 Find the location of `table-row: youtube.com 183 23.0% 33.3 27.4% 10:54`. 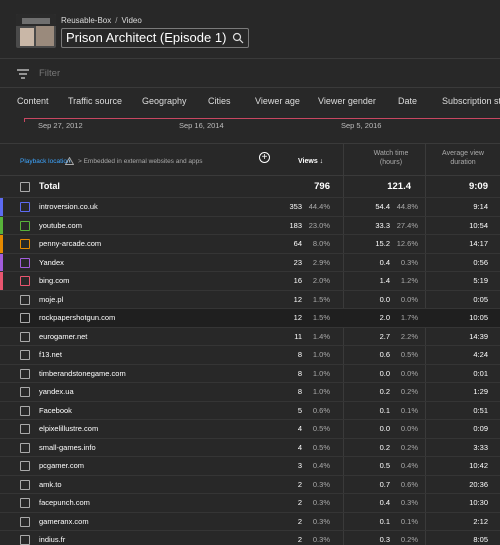

table-row: youtube.com 183 23.0% 33.3 27.4% 10:54 is located at coordinates (250, 225).